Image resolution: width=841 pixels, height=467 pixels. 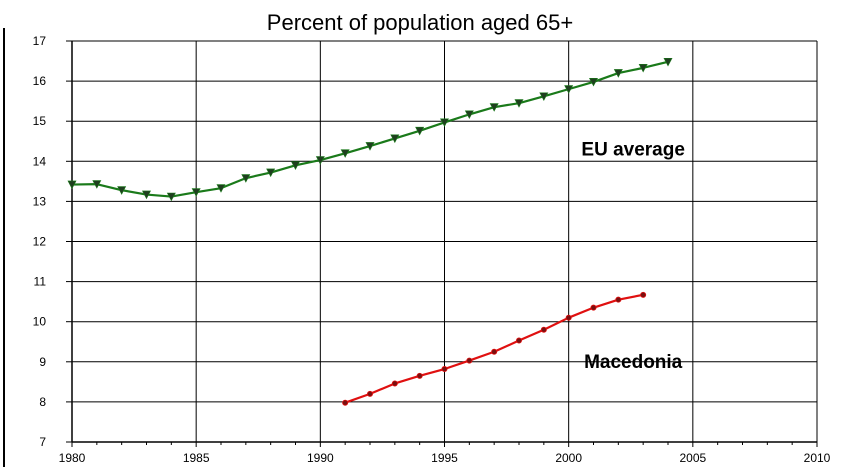 What do you see at coordinates (692, 458) in the screenshot?
I see `x-tick-label: 2005` at bounding box center [692, 458].